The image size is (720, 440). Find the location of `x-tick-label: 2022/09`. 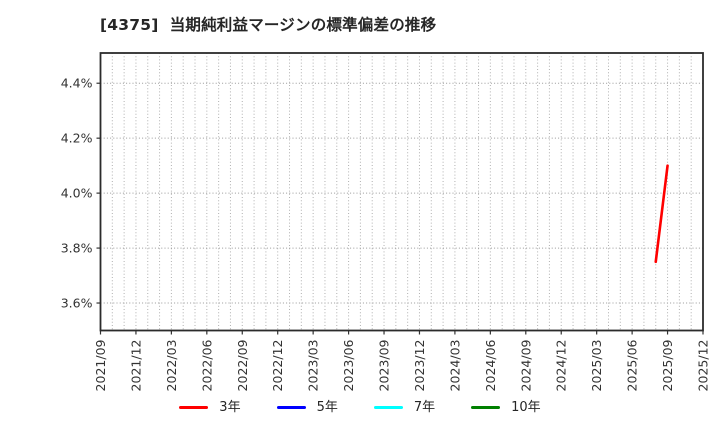

x-tick-label: 2022/09 is located at coordinates (242, 365).